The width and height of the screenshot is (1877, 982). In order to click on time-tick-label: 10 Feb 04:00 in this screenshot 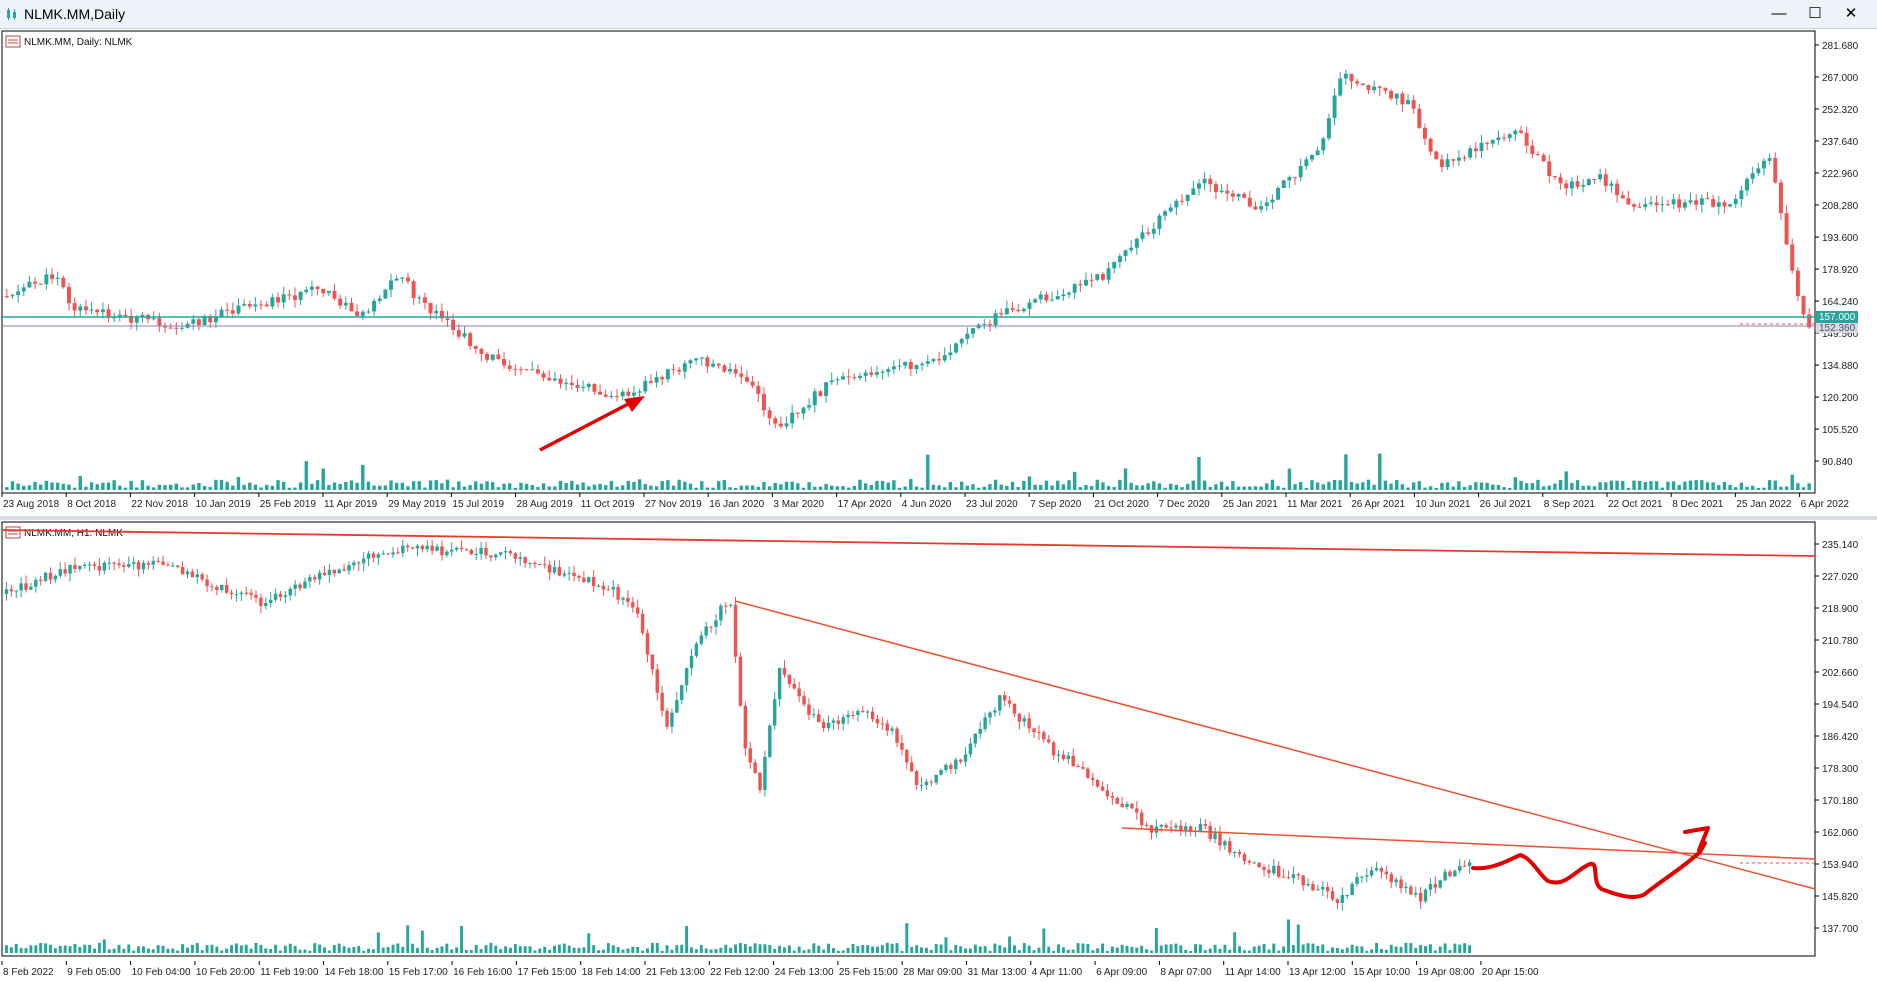, I will do `click(161, 972)`.